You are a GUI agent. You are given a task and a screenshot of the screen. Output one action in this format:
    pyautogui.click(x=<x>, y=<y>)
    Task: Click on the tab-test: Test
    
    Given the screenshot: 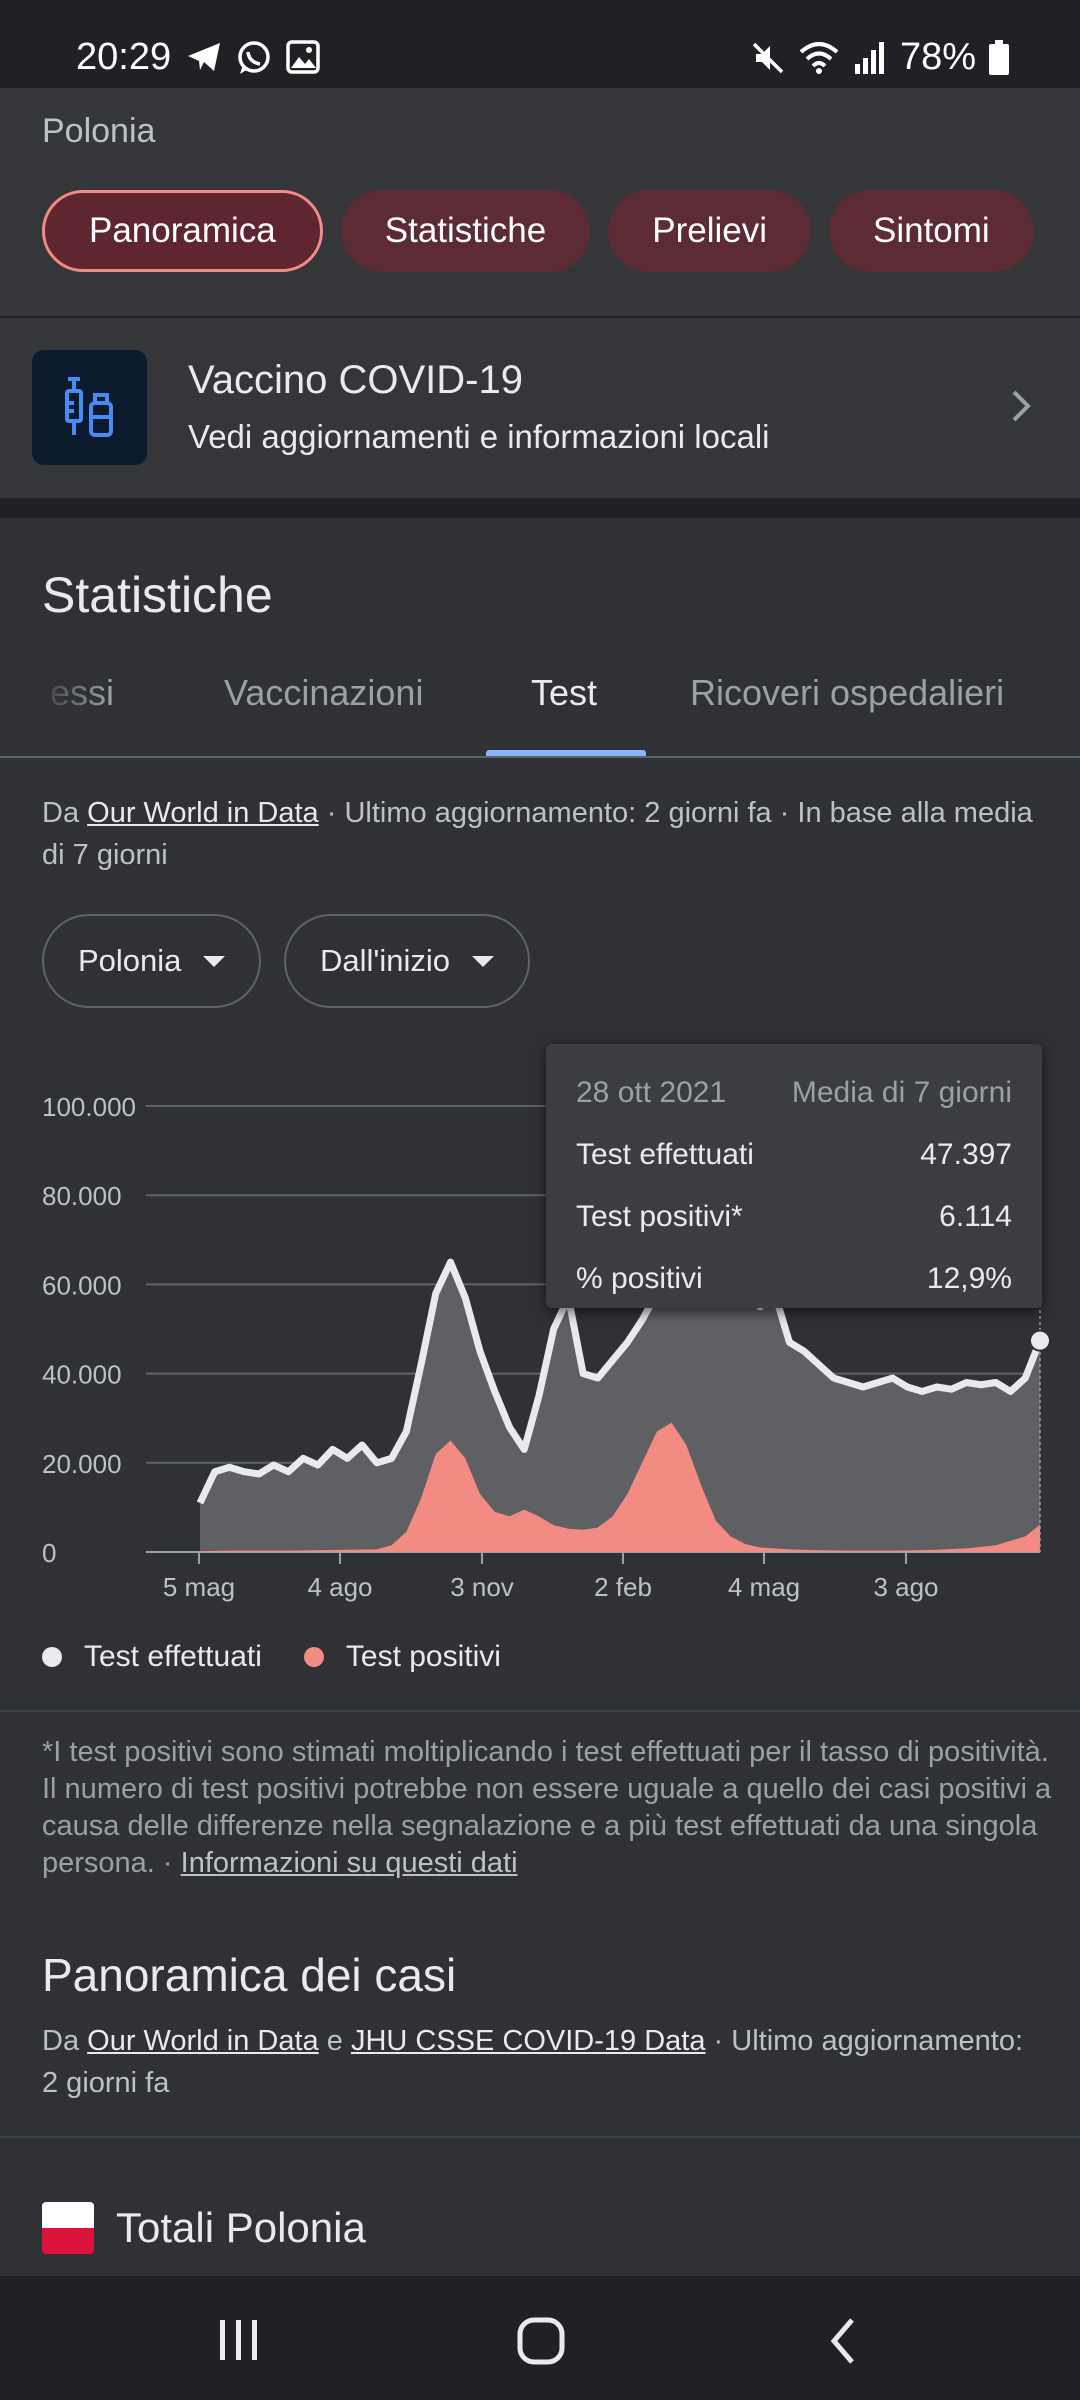 What is the action you would take?
    pyautogui.click(x=564, y=692)
    